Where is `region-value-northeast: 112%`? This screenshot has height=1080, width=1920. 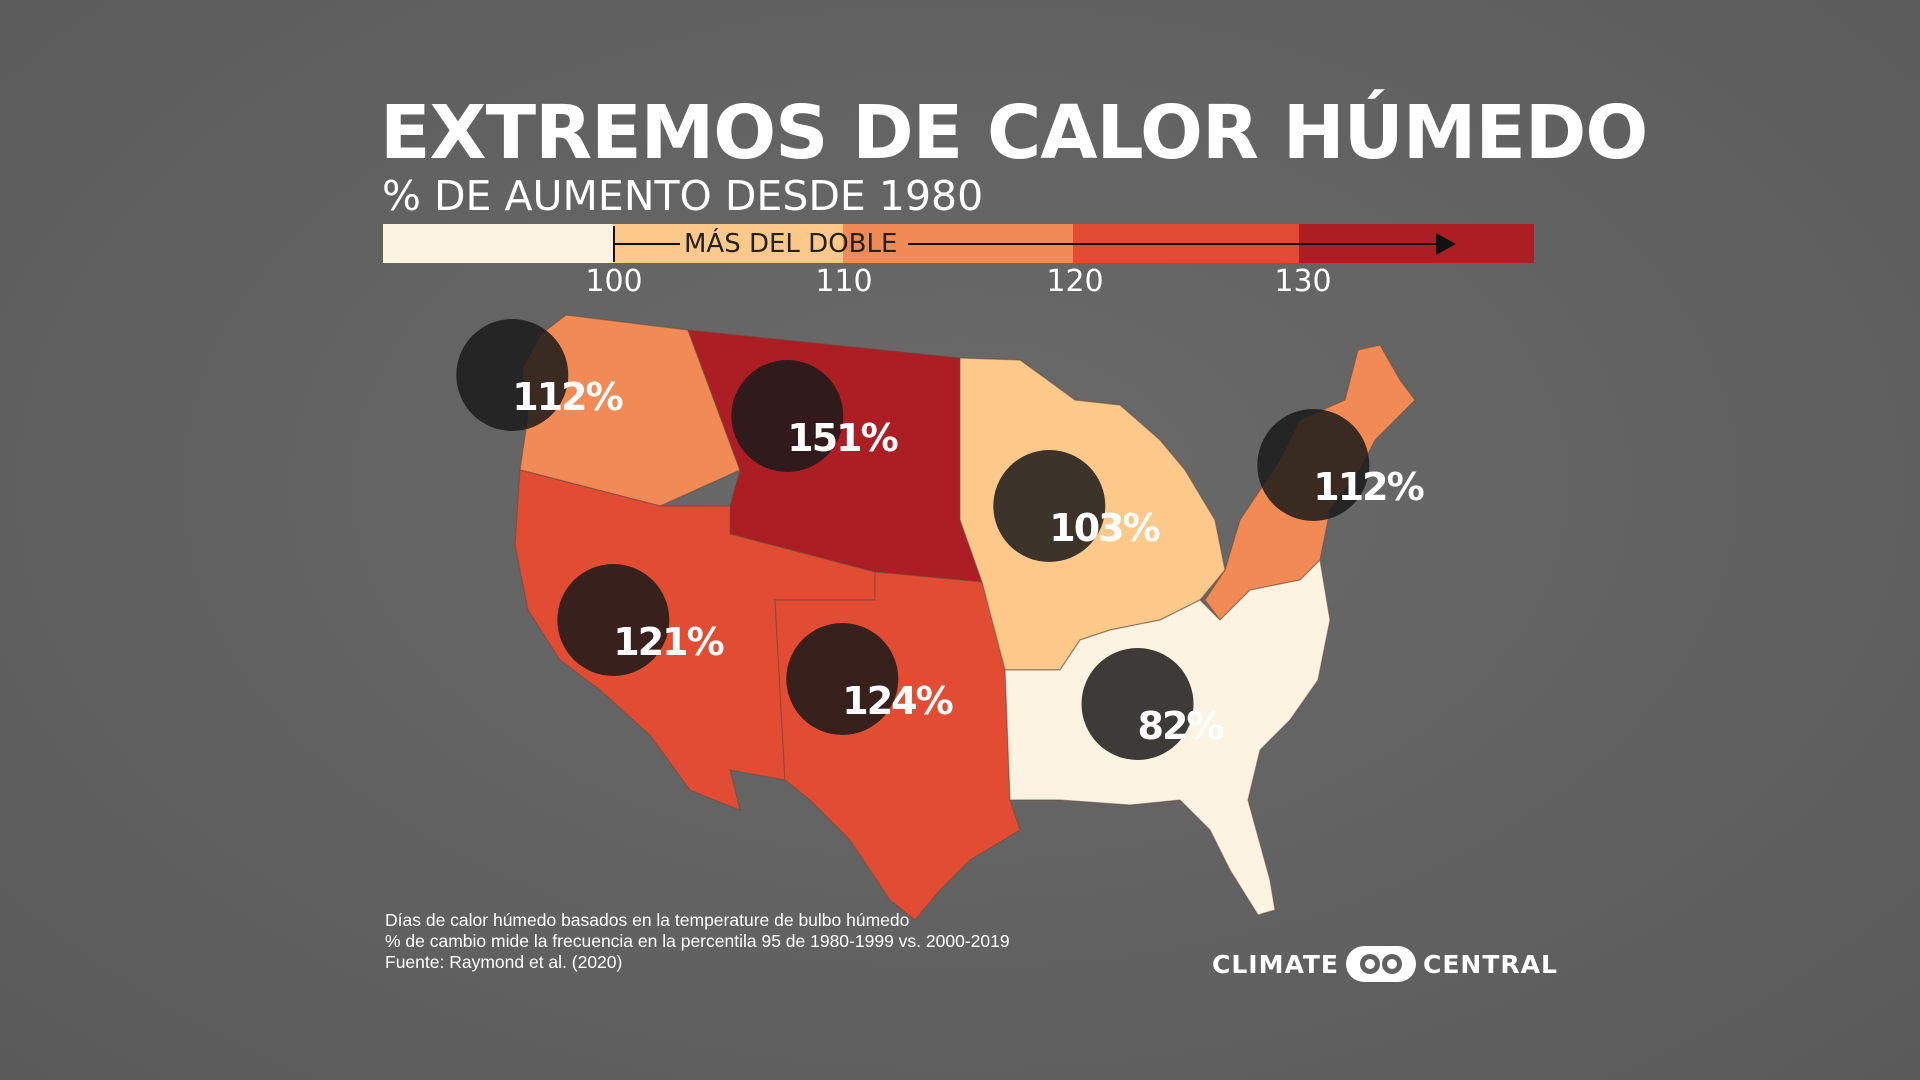 region-value-northeast: 112% is located at coordinates (1341, 465).